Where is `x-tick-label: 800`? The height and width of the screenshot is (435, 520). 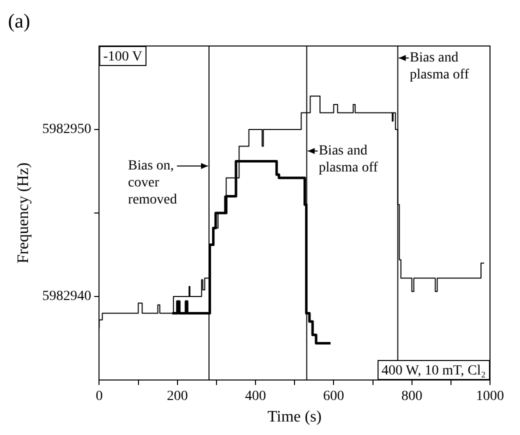 x-tick-label: 800 is located at coordinates (411, 396).